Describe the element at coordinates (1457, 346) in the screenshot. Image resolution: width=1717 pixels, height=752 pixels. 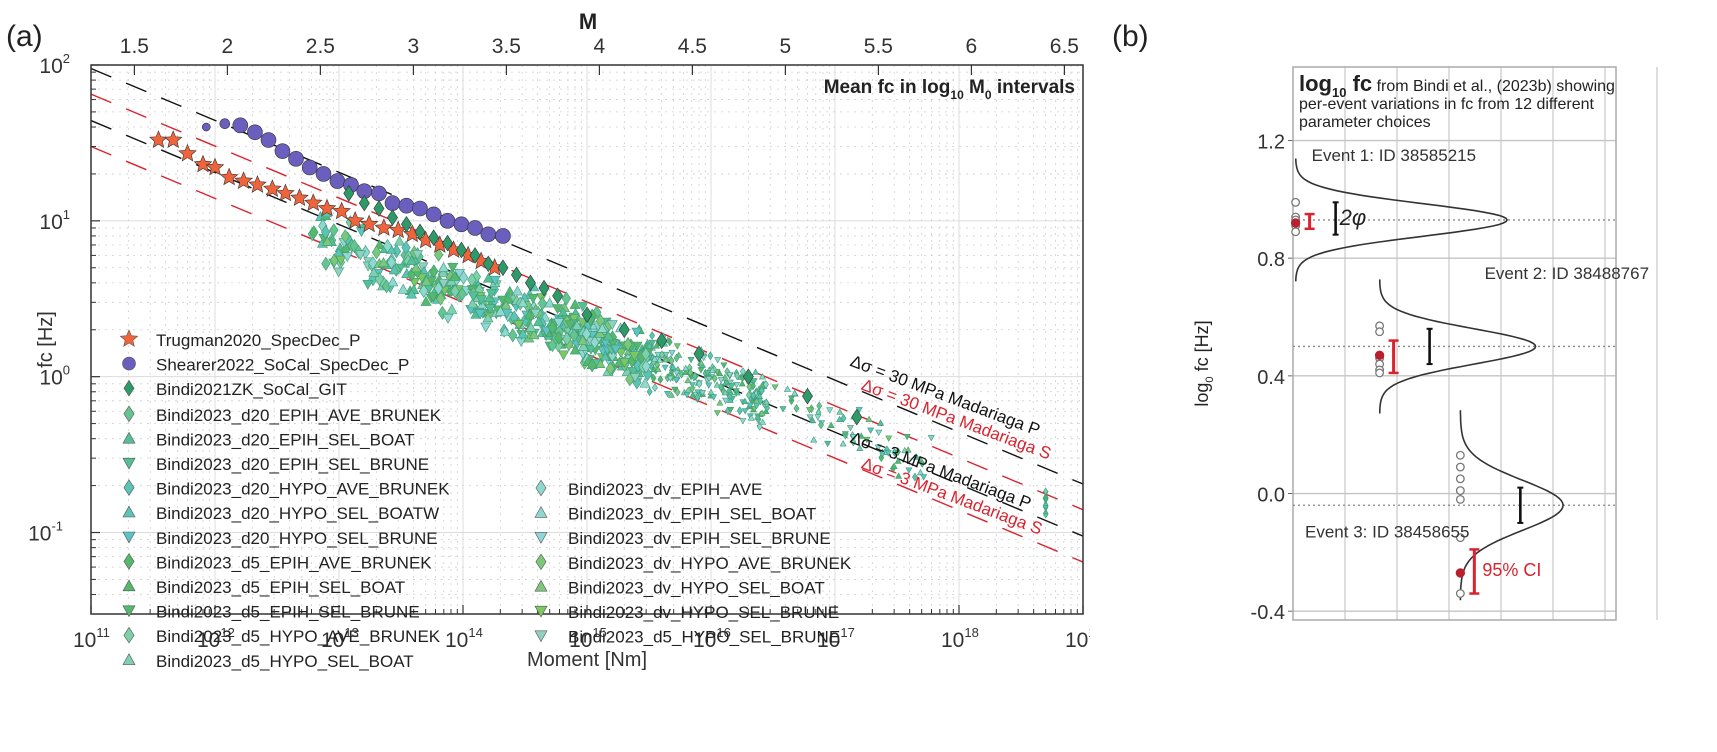
I see `distribution-curve` at that location.